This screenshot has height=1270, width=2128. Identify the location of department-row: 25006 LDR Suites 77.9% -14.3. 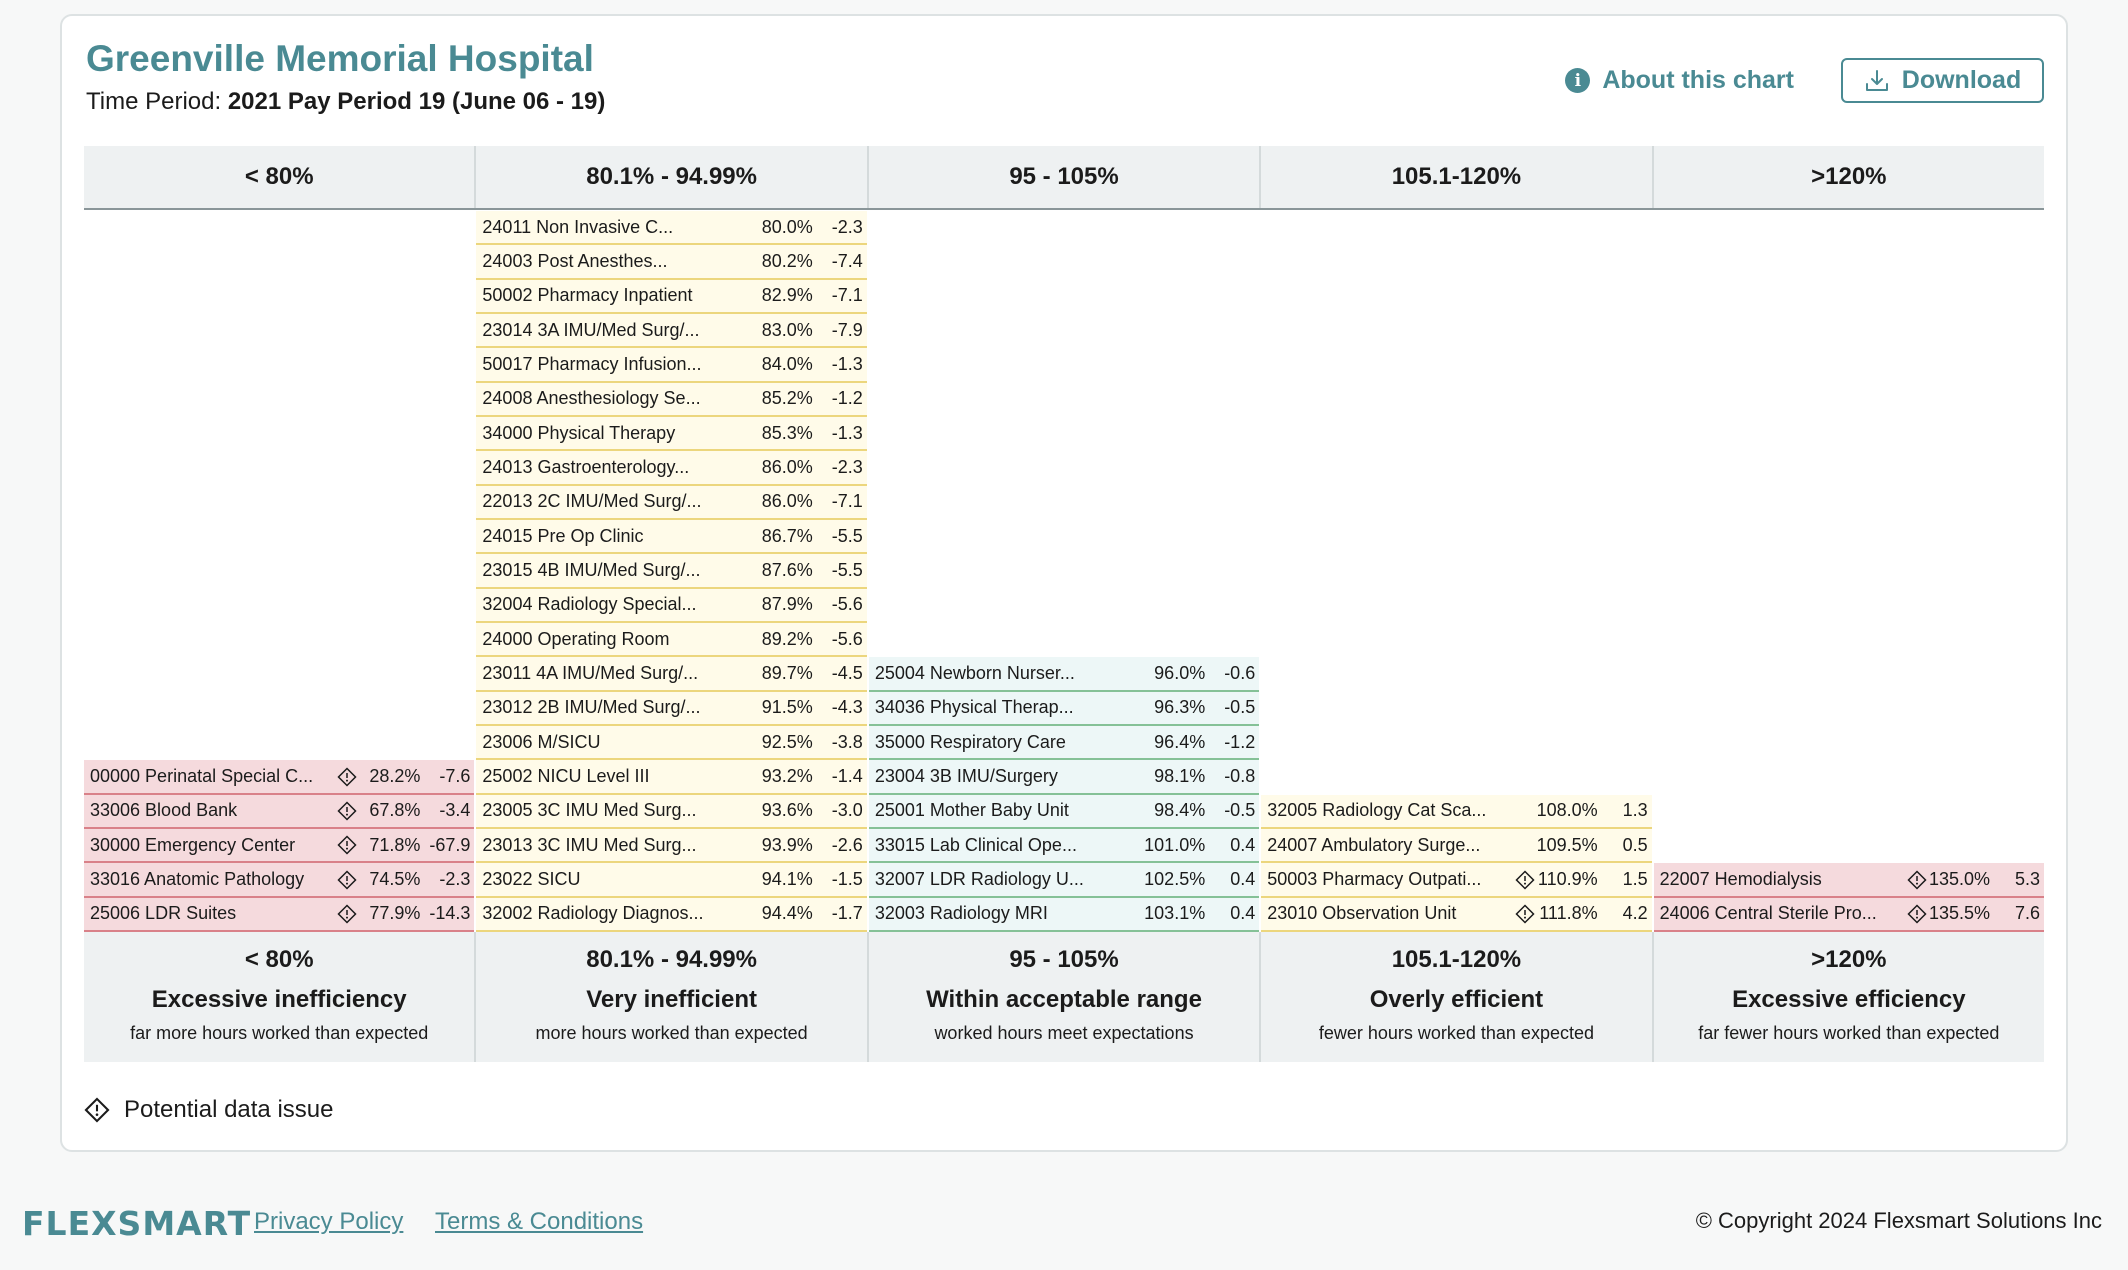
(279, 914).